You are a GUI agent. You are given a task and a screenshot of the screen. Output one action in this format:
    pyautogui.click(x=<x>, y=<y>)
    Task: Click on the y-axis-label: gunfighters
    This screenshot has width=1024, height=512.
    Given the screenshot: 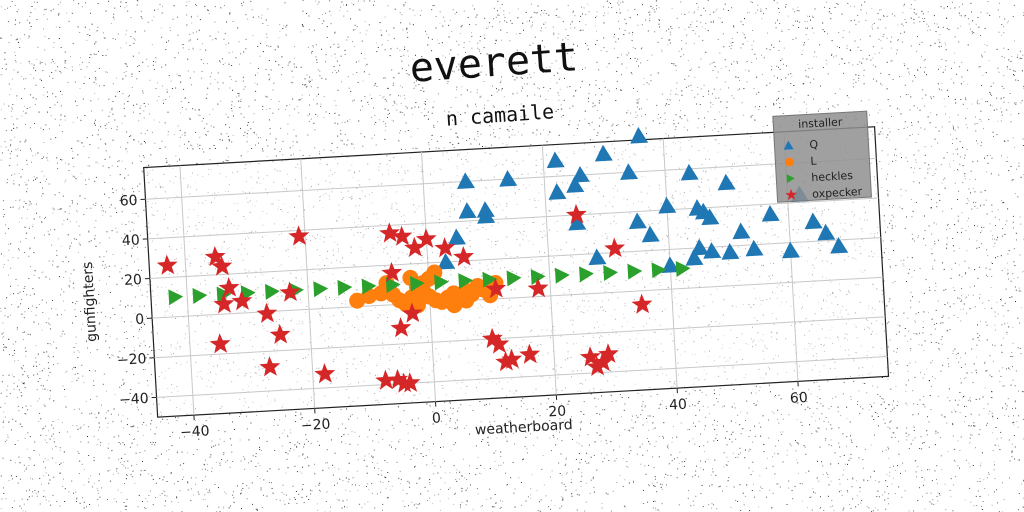 What is the action you would take?
    pyautogui.click(x=90, y=301)
    